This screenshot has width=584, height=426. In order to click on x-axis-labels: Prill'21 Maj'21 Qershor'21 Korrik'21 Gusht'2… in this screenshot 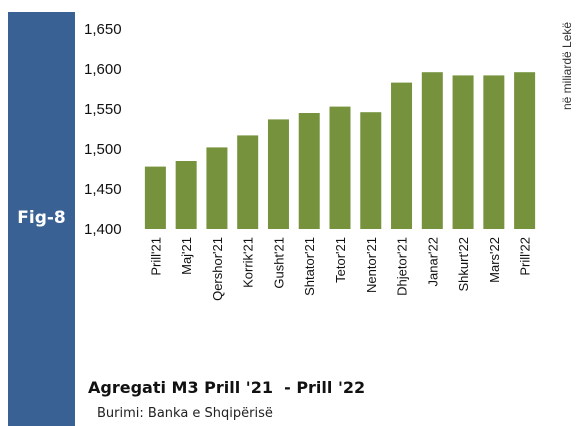, I will do `click(340, 269)`.